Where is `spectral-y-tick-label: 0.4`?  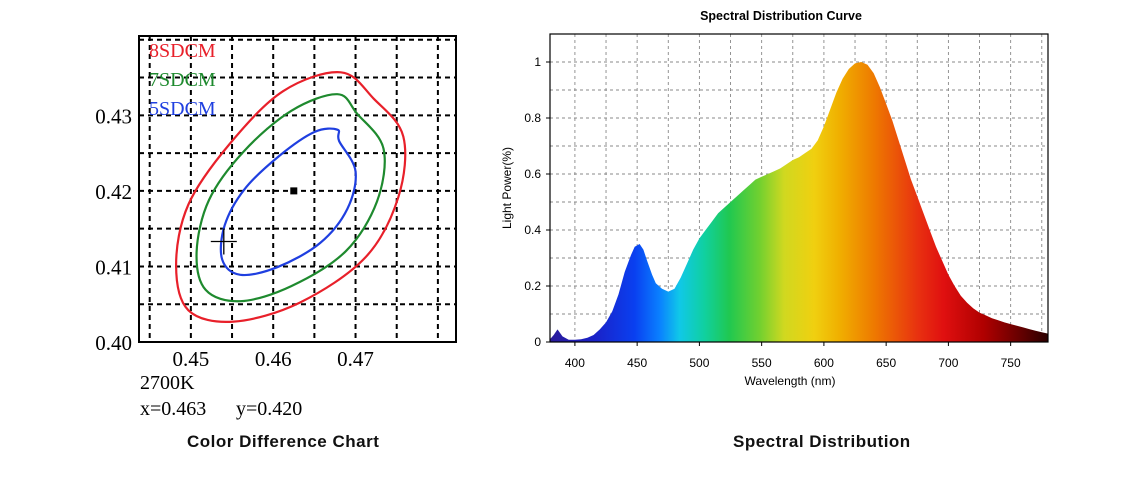
spectral-y-tick-label: 0.4 is located at coordinates (532, 230).